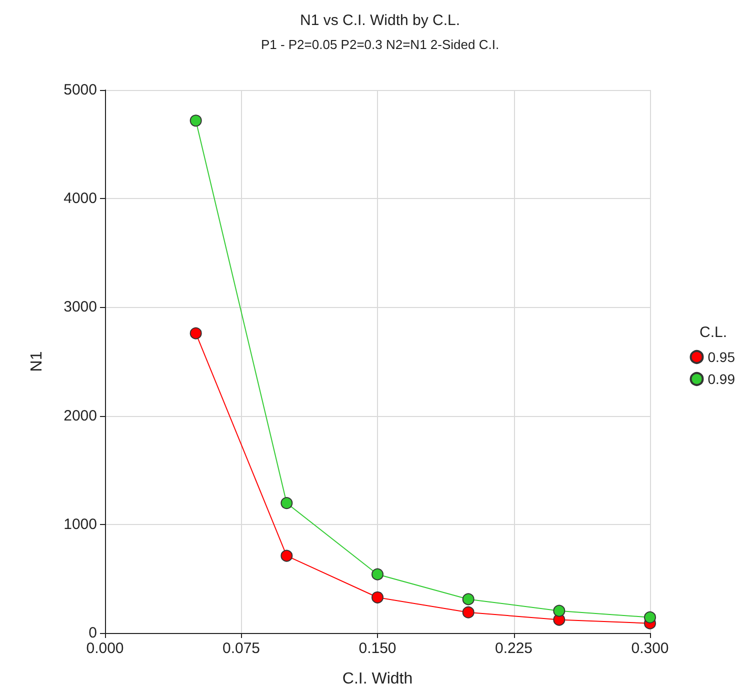 The height and width of the screenshot is (698, 745). I want to click on legend-label: 0.95, so click(722, 357).